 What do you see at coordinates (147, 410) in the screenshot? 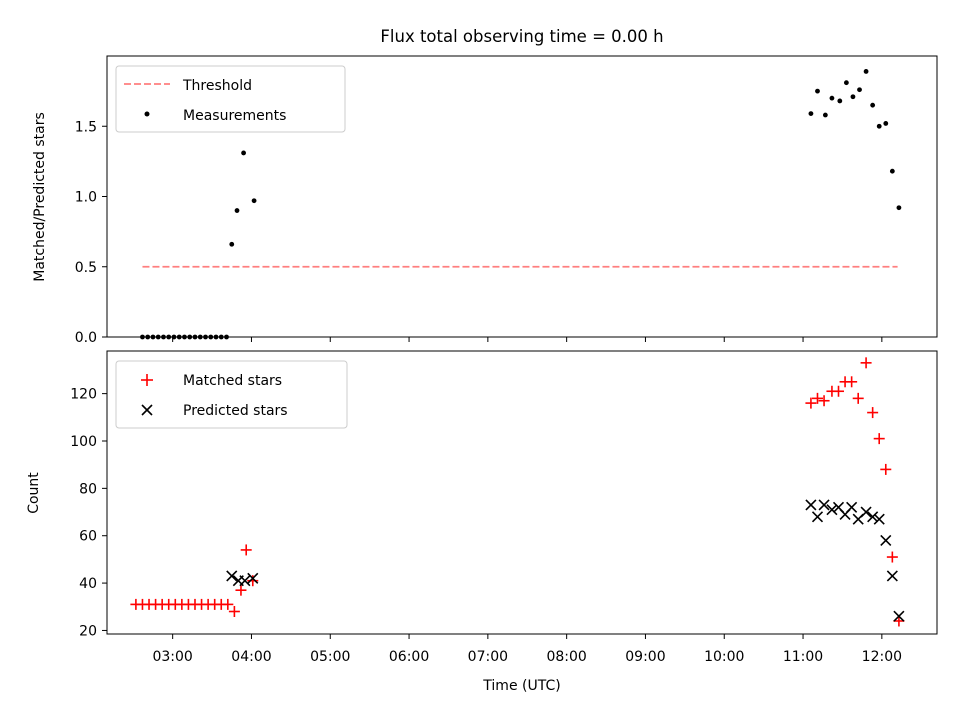
I see `predicted-legend-swatch` at bounding box center [147, 410].